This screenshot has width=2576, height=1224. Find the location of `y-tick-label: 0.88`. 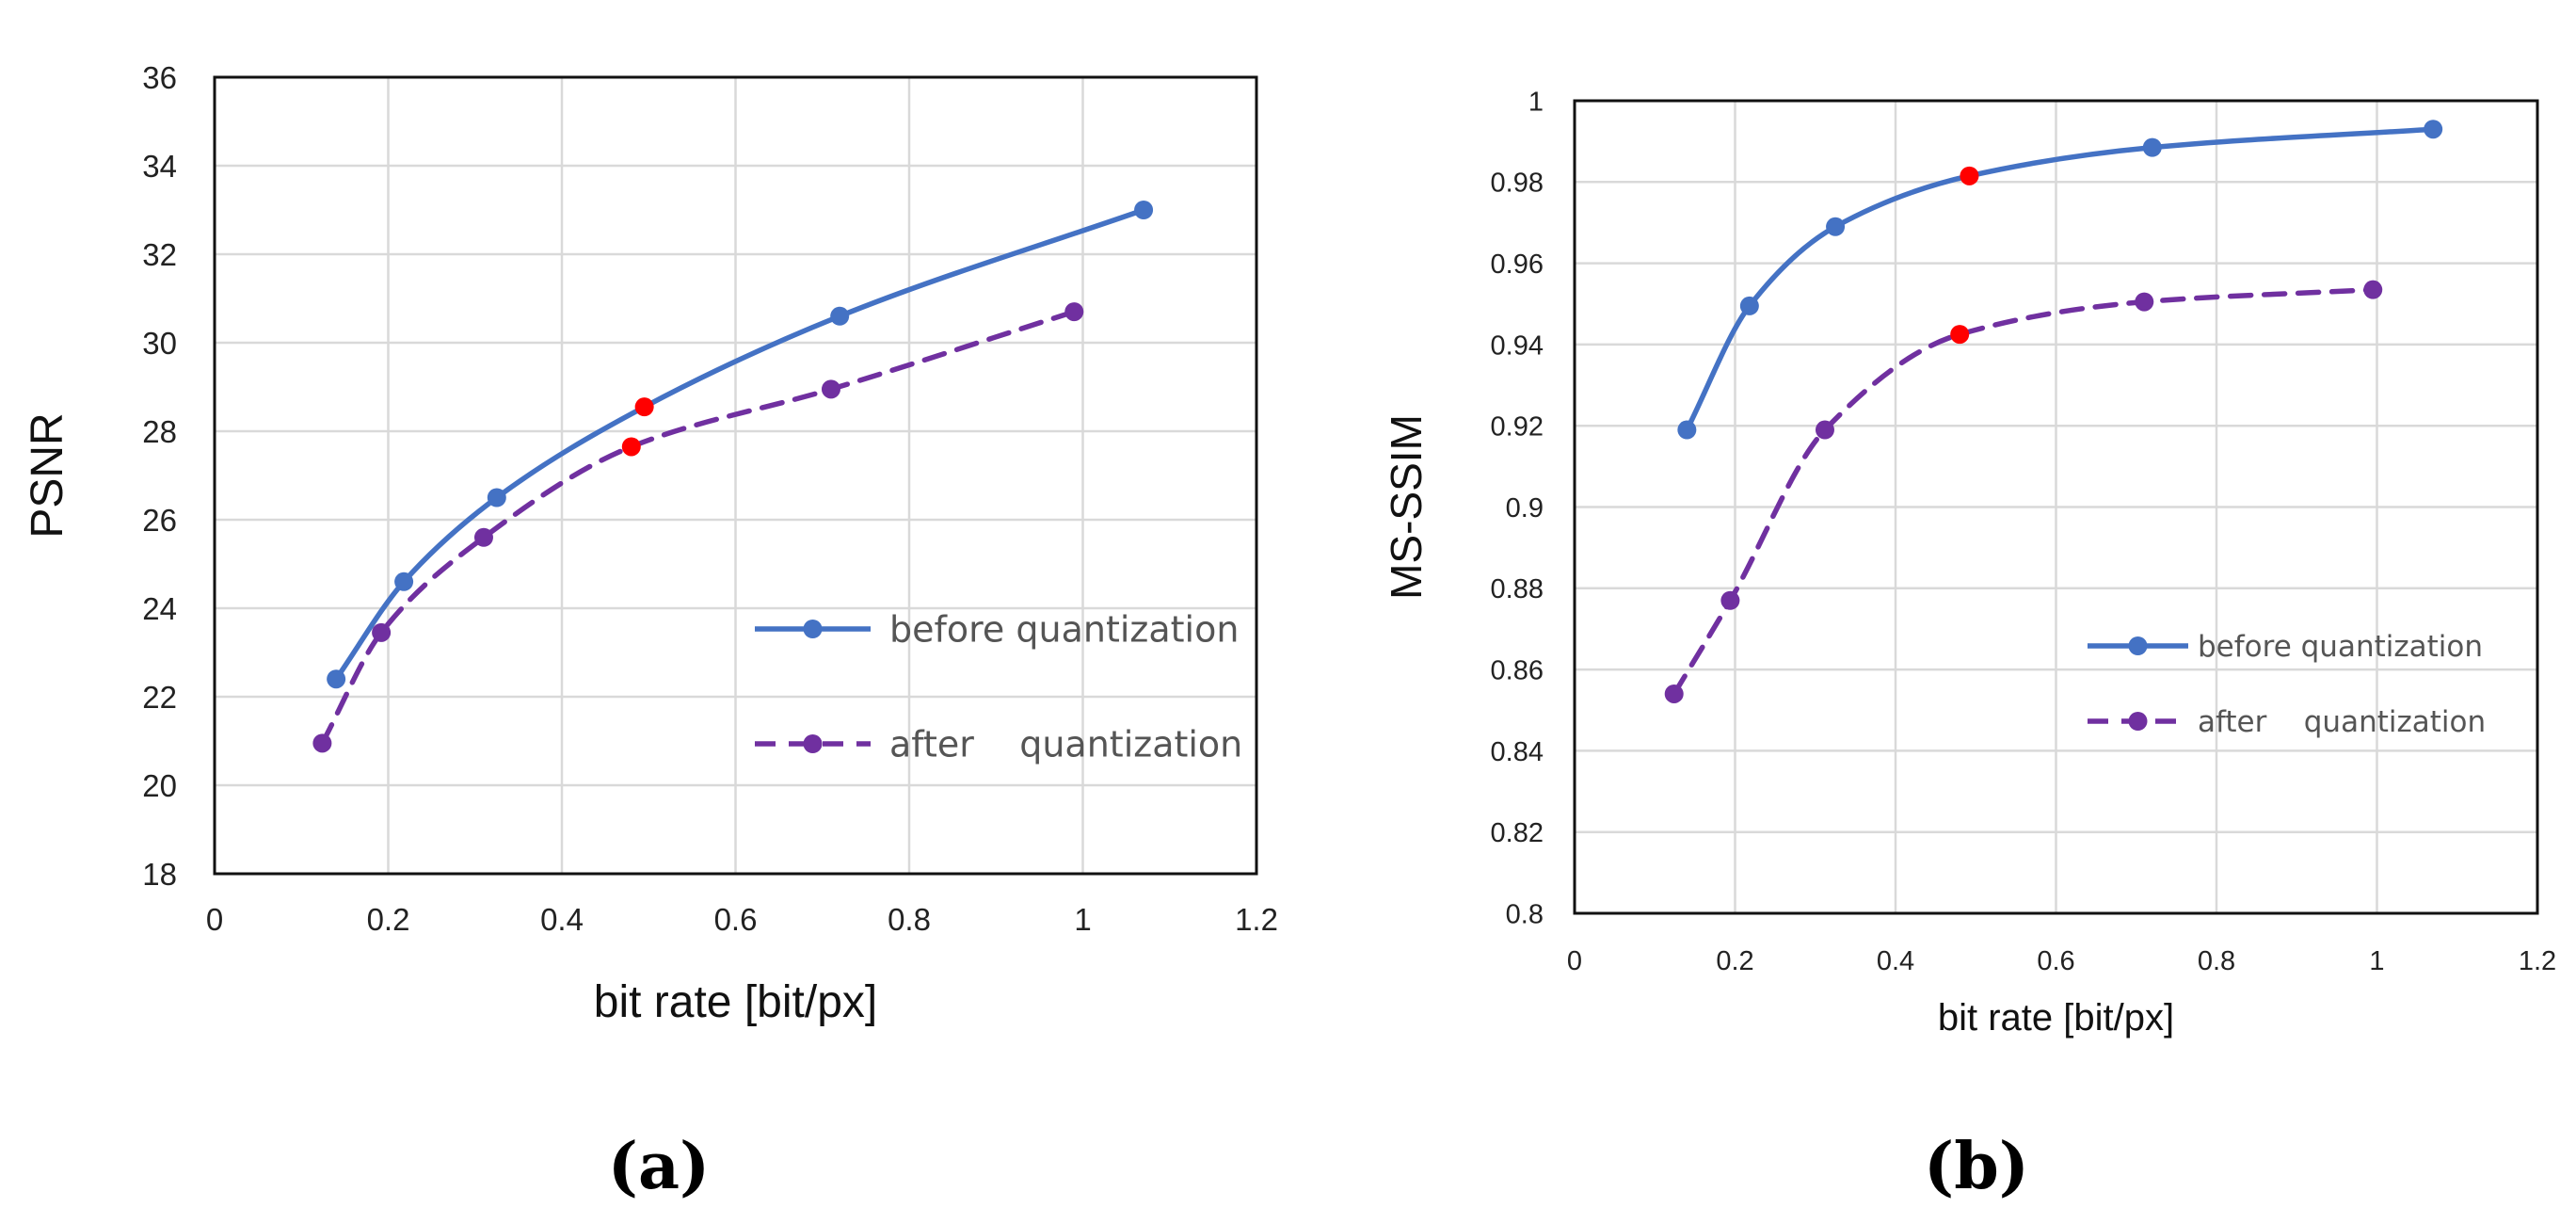

y-tick-label: 0.88 is located at coordinates (1517, 589).